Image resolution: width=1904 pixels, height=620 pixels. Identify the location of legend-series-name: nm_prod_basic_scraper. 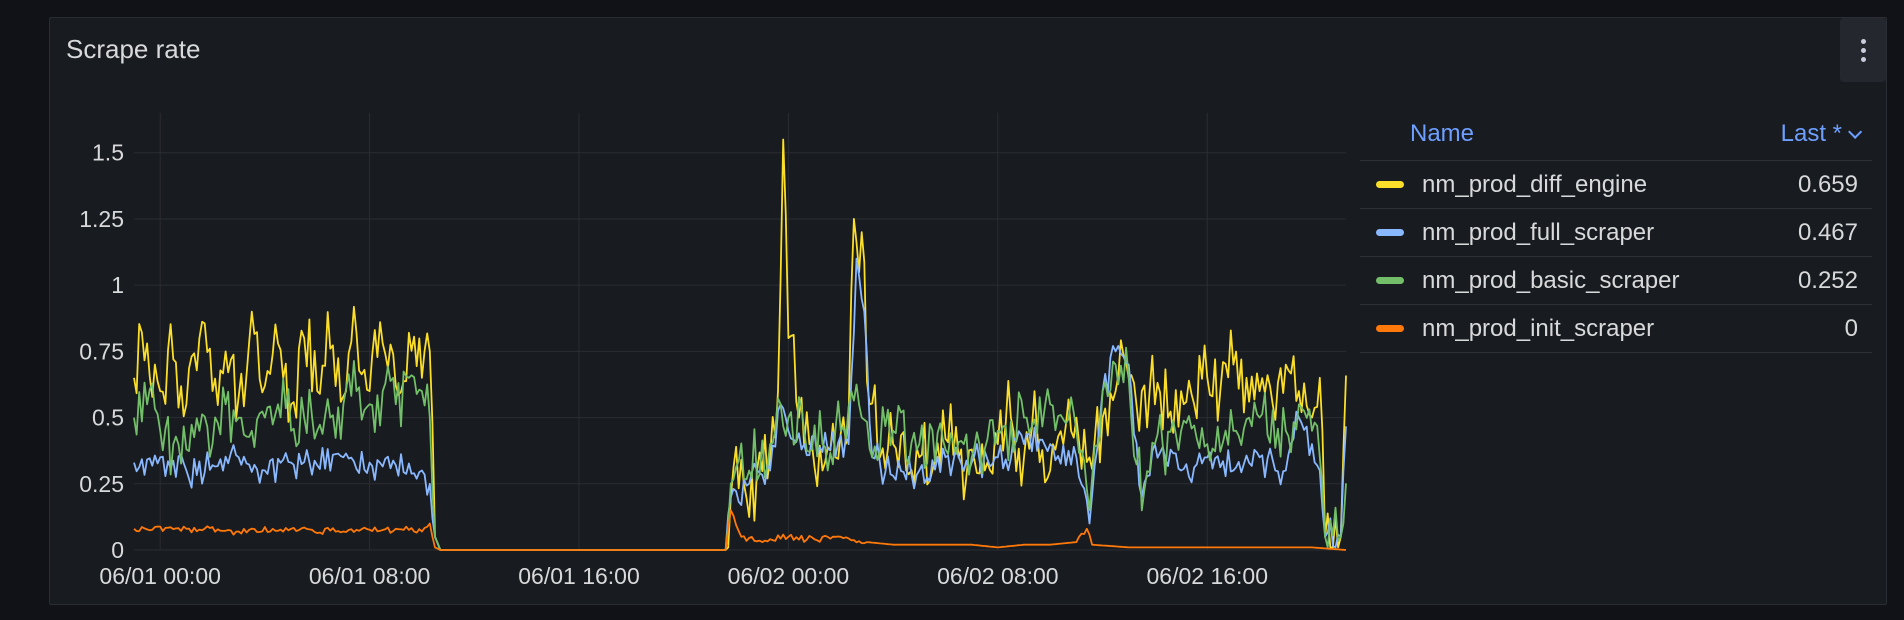
(1551, 280).